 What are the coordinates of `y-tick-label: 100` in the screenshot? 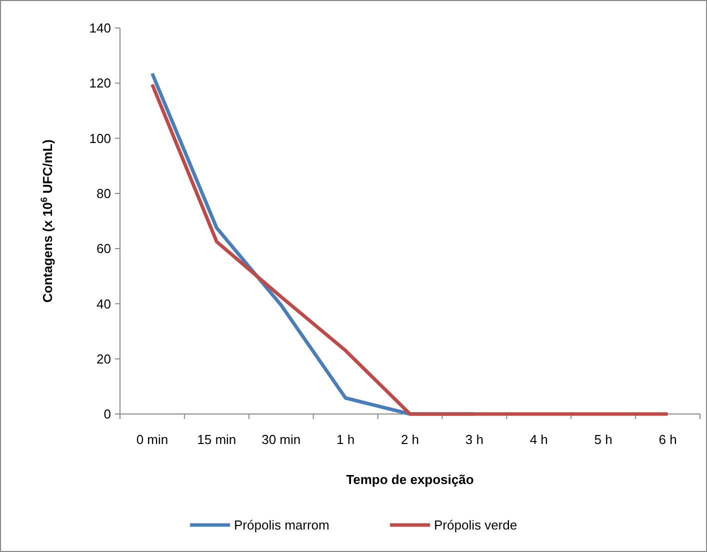 It's located at (100, 138).